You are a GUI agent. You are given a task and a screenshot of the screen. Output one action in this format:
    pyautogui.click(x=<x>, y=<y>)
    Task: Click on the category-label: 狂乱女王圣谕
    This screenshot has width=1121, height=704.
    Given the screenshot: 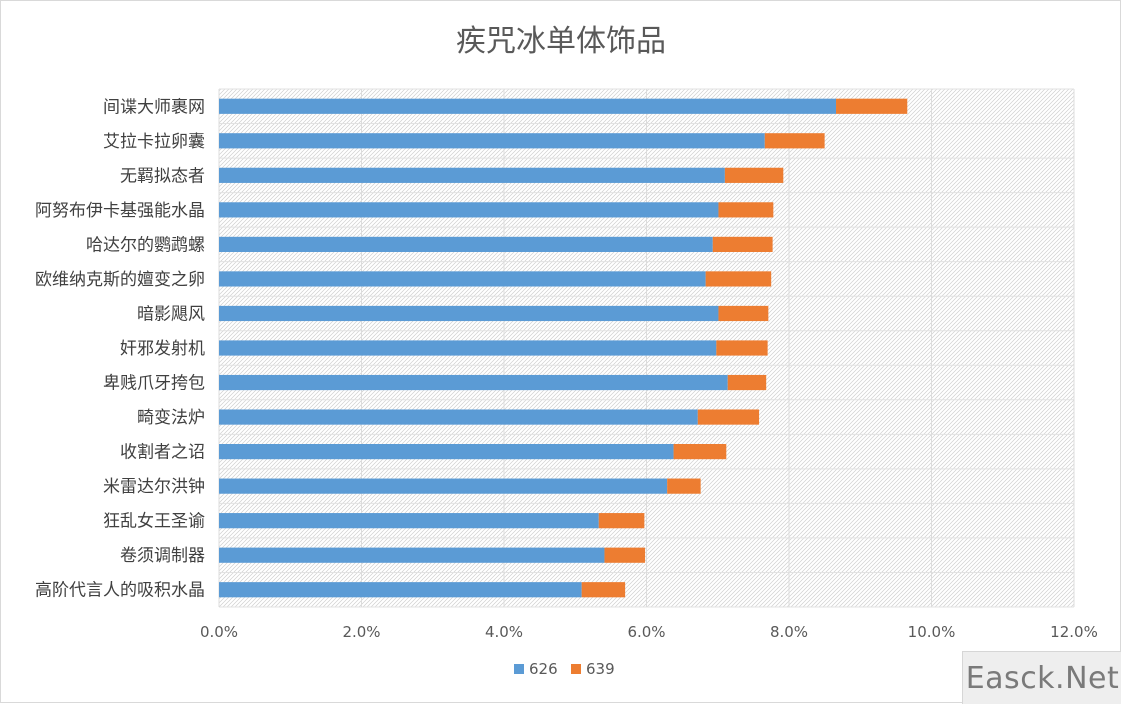 What is the action you would take?
    pyautogui.click(x=154, y=522)
    